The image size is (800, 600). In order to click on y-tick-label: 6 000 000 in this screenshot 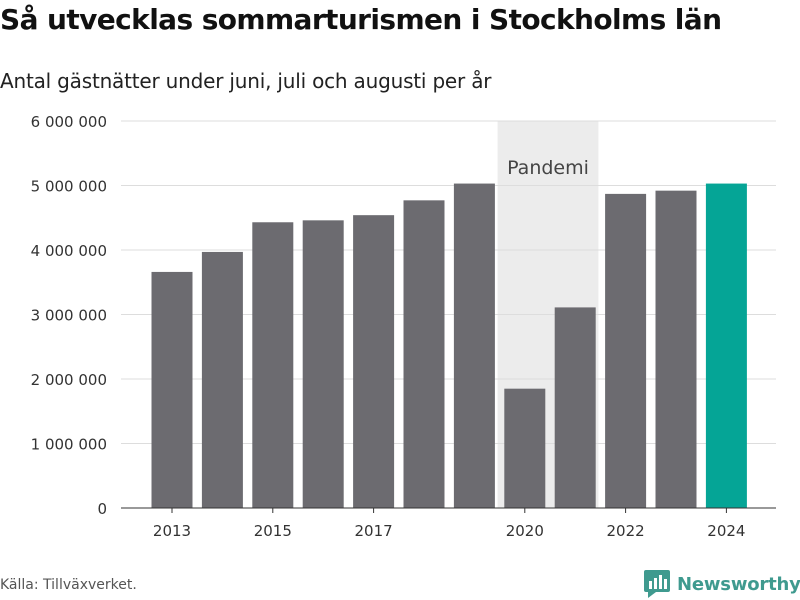, I will do `click(69, 122)`.